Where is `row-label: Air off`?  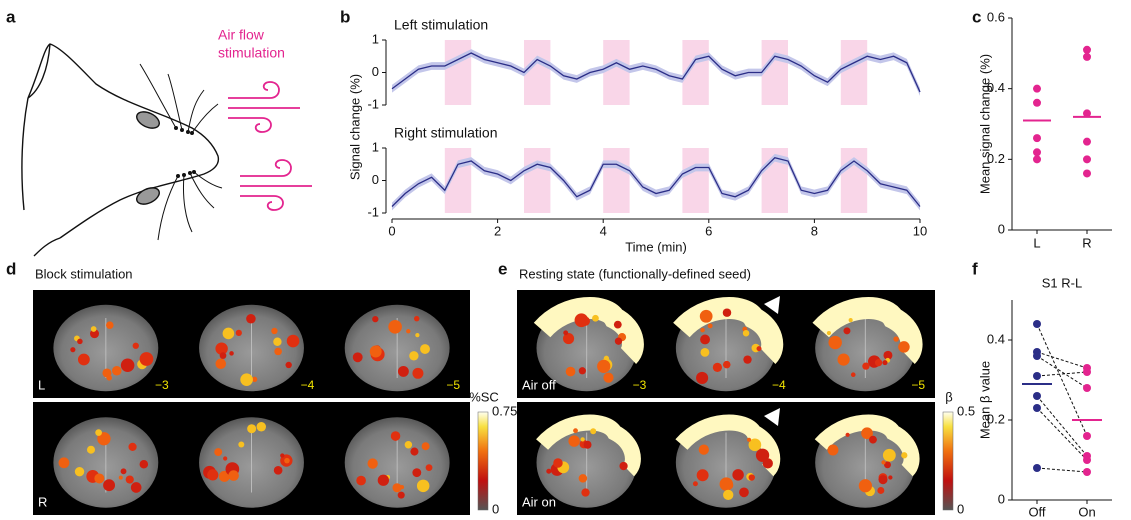
row-label: Air off is located at coordinates (539, 384).